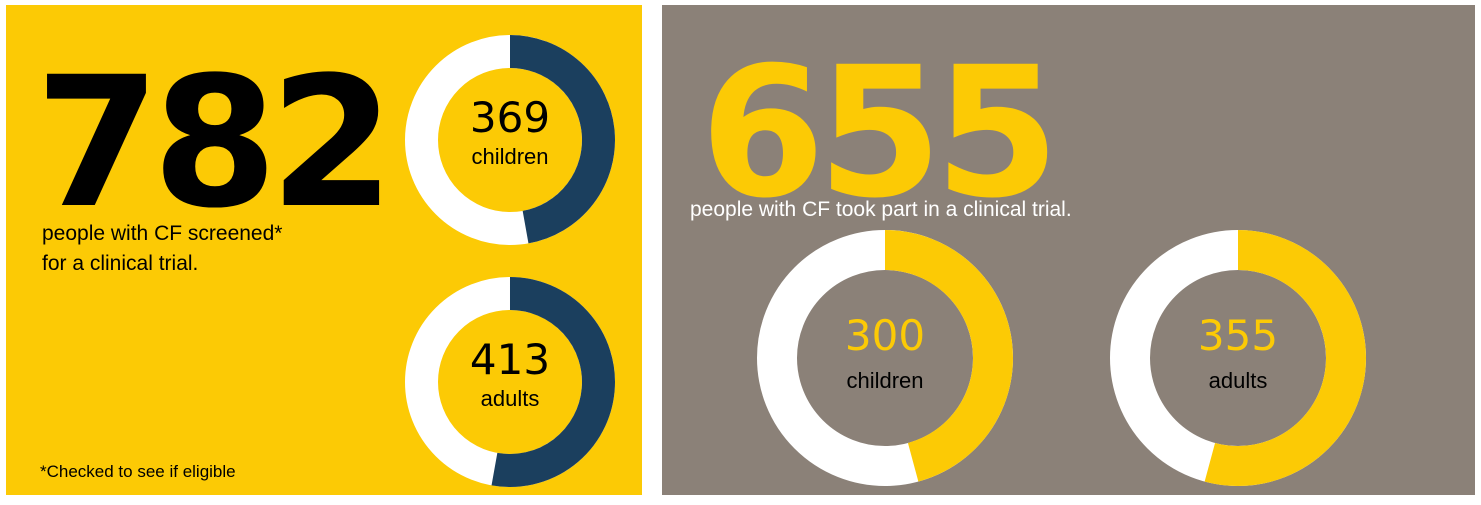 The image size is (1481, 505). I want to click on caption: people with CF screened*, so click(162, 233).